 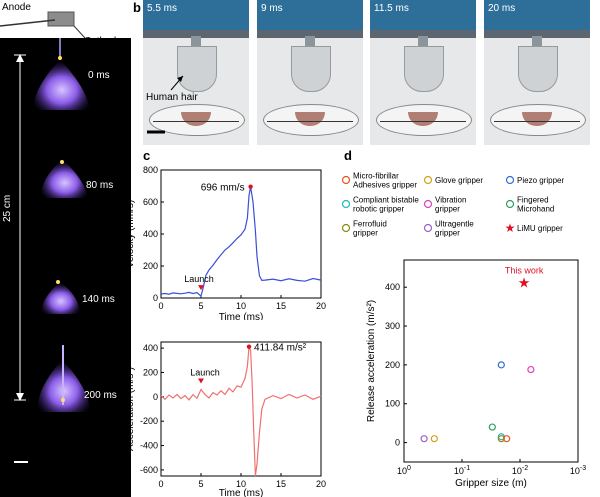 I want to click on legend-label-1-0: Glove gripper, so click(x=459, y=180).